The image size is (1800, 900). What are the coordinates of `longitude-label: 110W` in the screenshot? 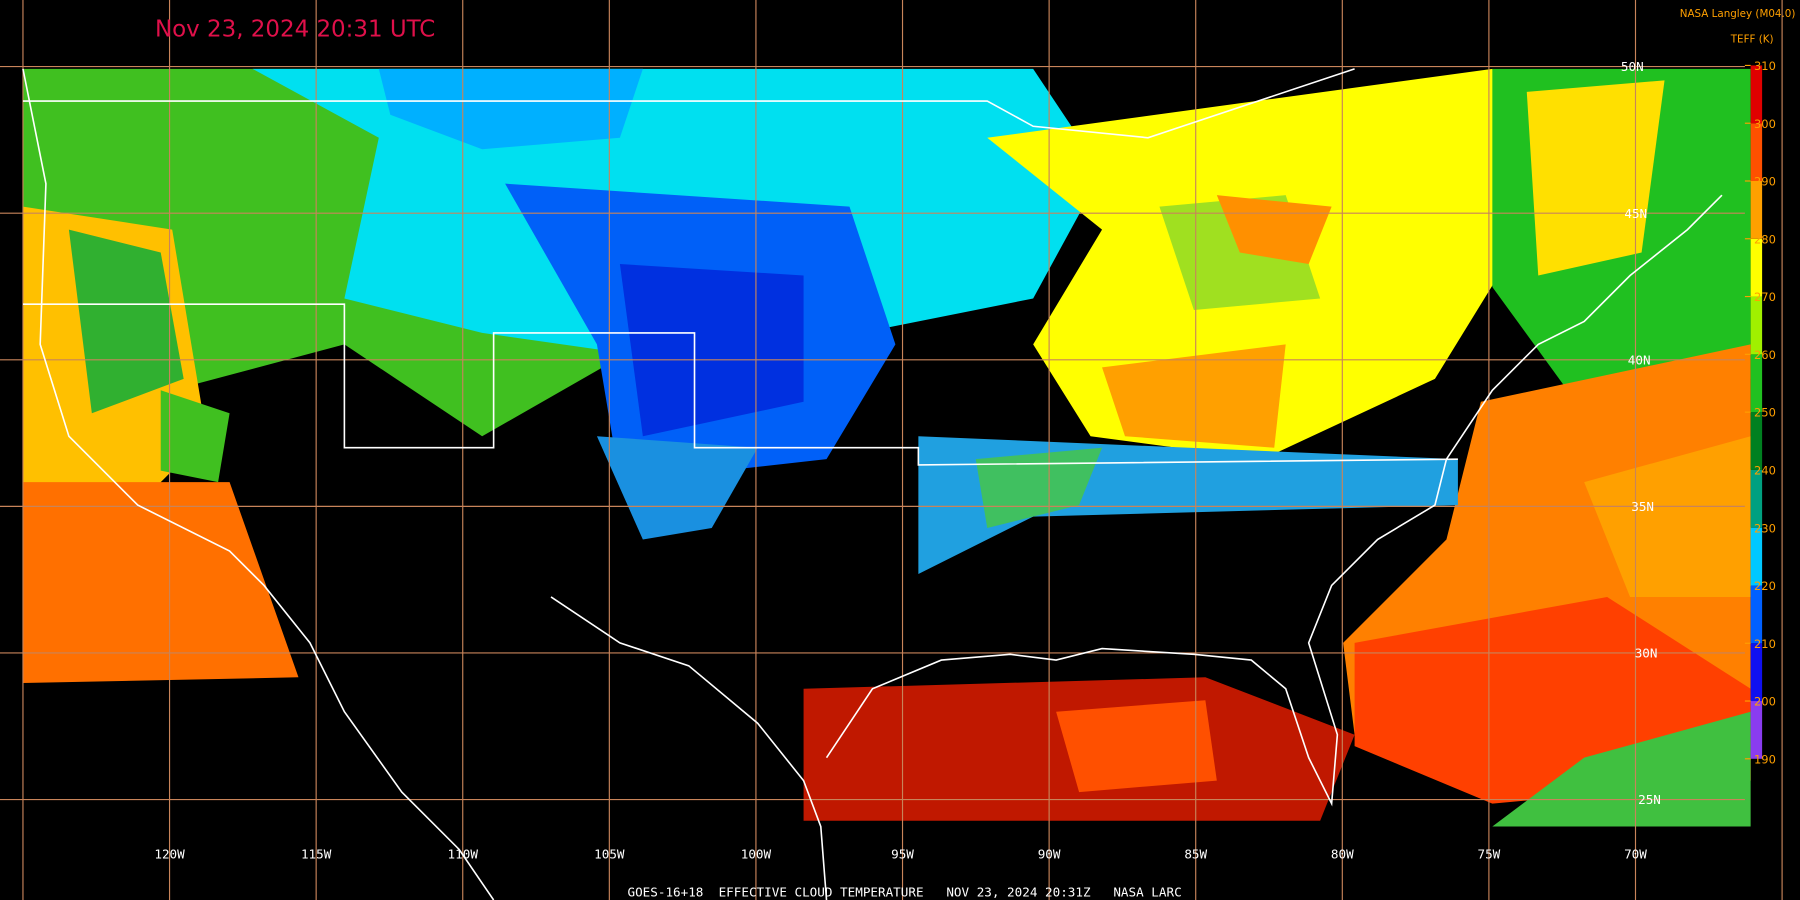 It's located at (463, 854).